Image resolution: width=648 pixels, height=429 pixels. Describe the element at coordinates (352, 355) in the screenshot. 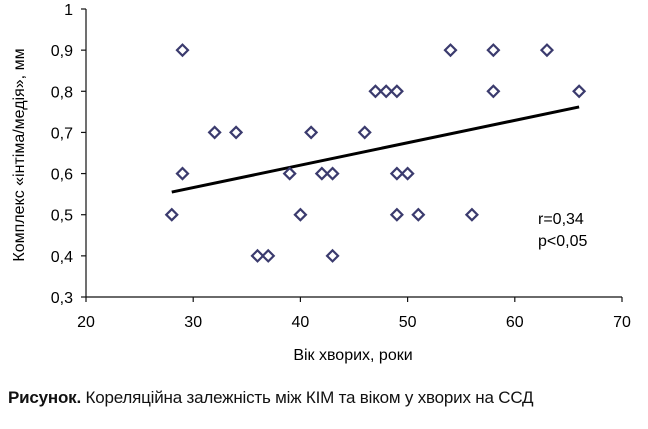

I see `x-axis-label: Вік хворих, роки` at that location.